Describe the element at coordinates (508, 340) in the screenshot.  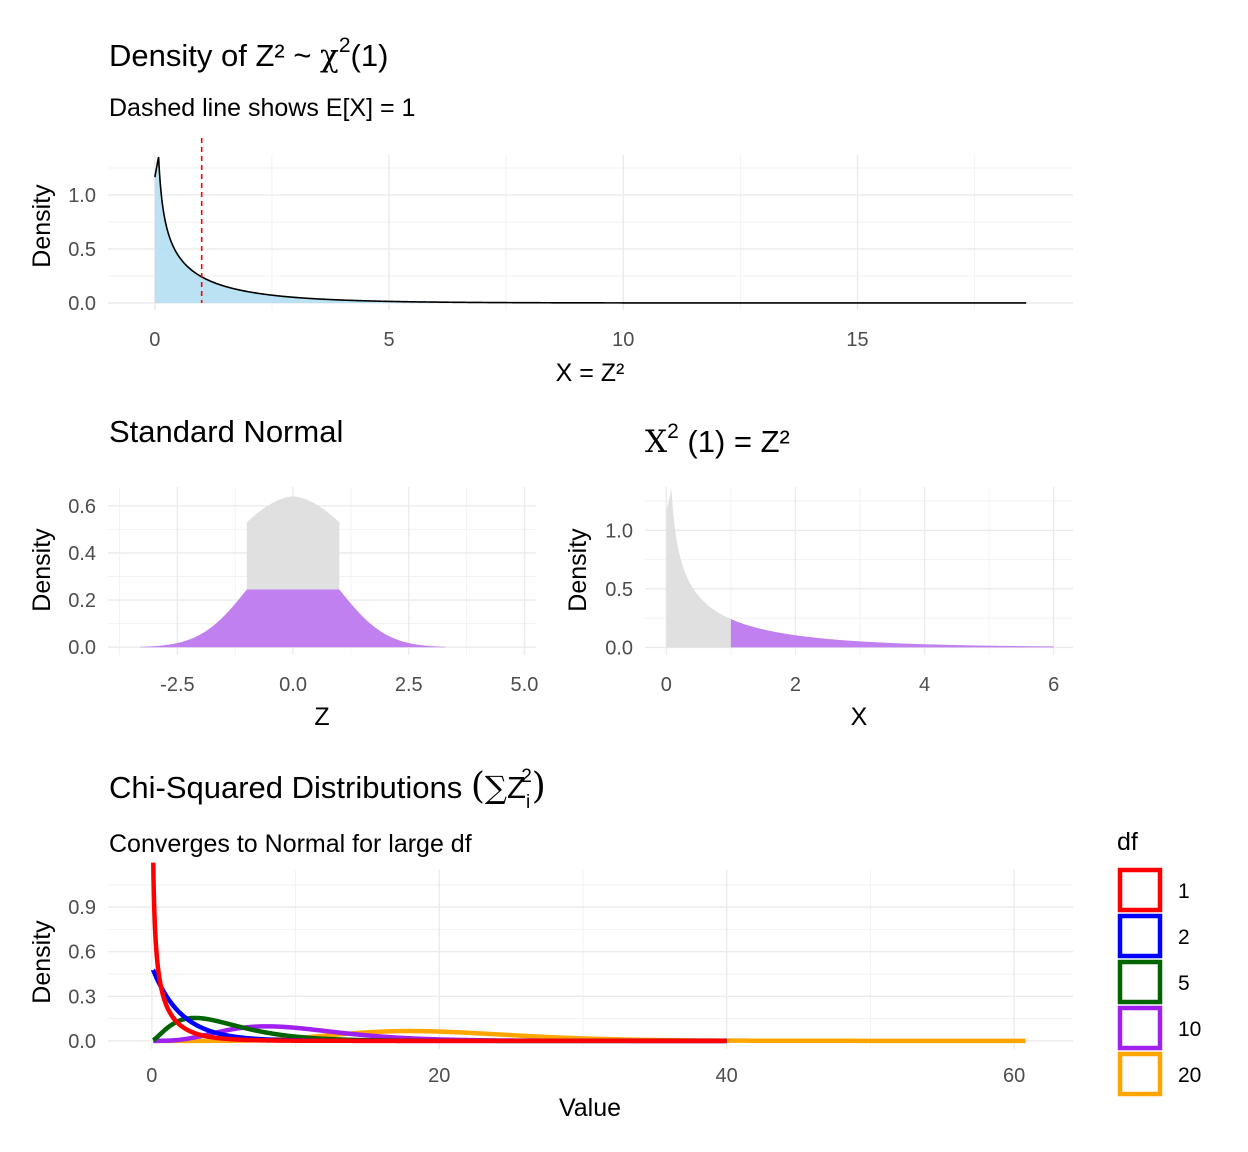
I see `p1-x-ticks: 0 5 10 15` at that location.